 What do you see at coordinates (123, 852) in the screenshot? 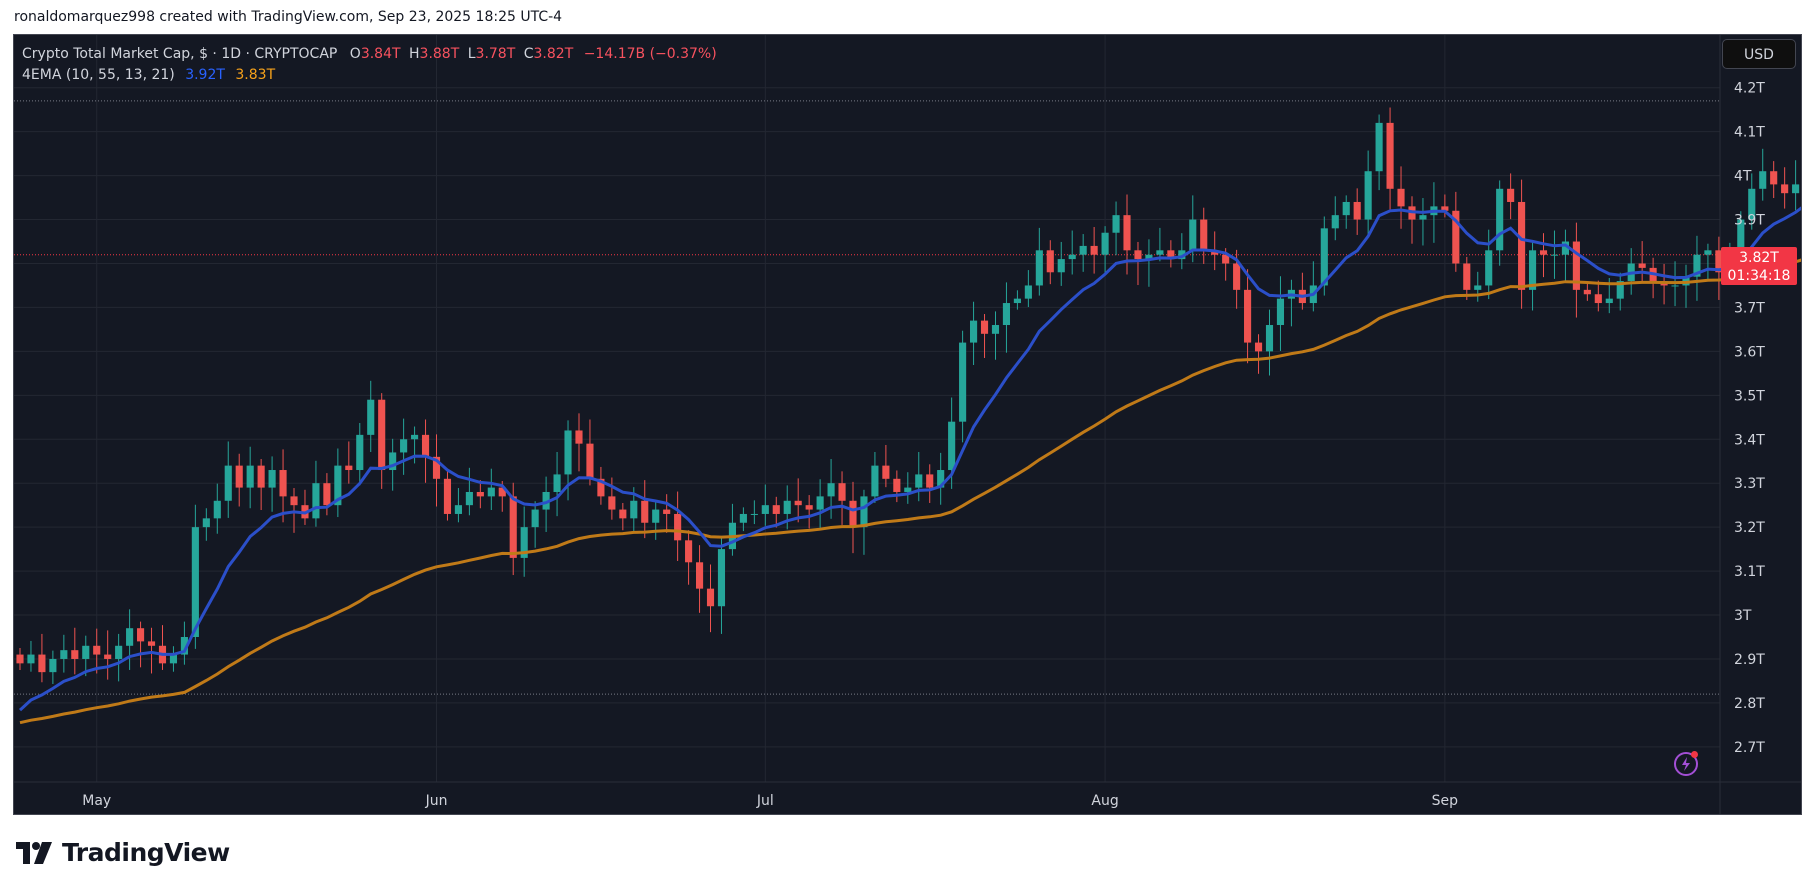
I see `tradingview-logo: TradingView` at bounding box center [123, 852].